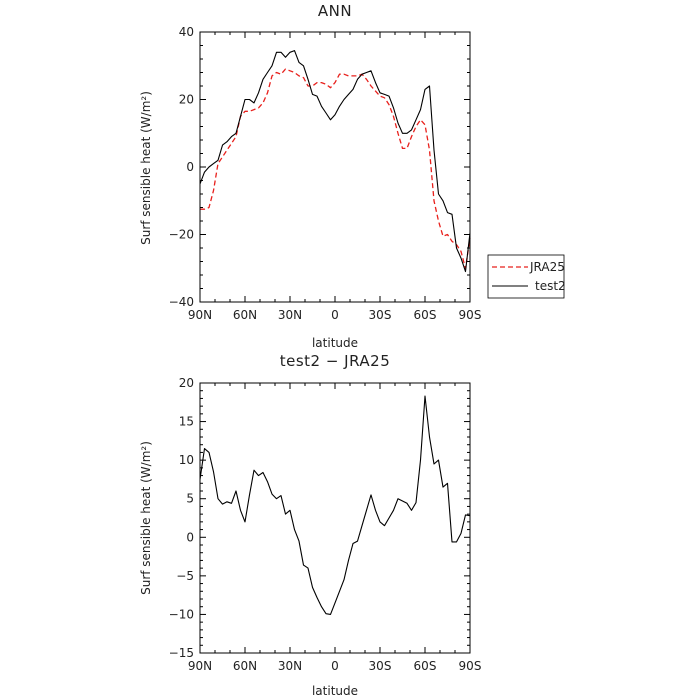 The height and width of the screenshot is (700, 700). What do you see at coordinates (335, 361) in the screenshot?
I see `bottom-chart-title: test2 − JRA25` at bounding box center [335, 361].